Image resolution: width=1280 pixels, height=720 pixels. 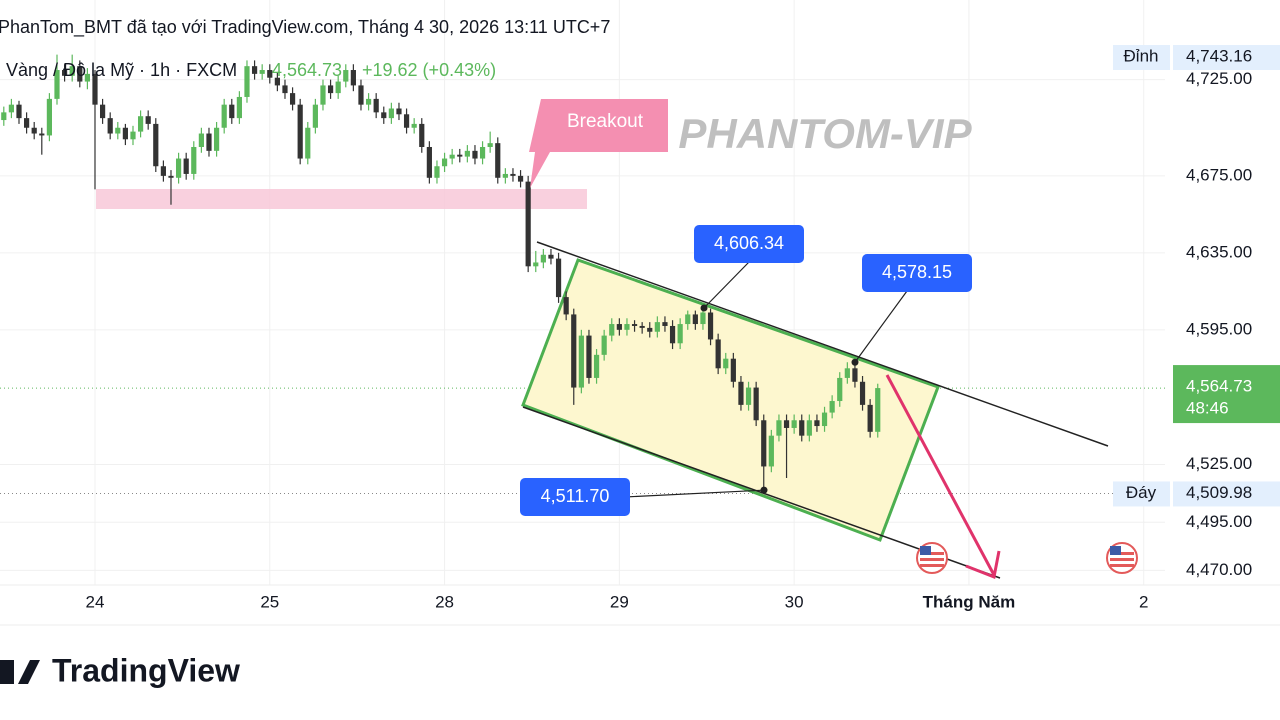 What do you see at coordinates (969, 601) in the screenshot?
I see `x-tick-label: Tháng Năm` at bounding box center [969, 601].